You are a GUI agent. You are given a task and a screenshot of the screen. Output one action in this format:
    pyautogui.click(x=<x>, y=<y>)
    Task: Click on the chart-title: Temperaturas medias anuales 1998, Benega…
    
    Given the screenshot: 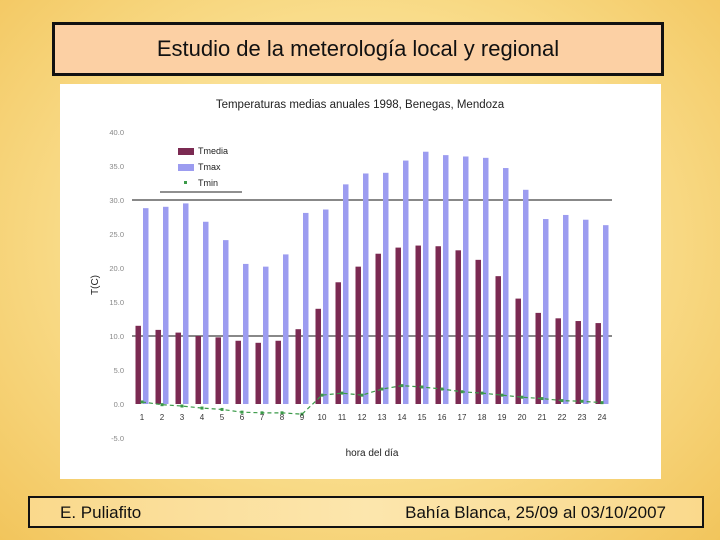 What is the action you would take?
    pyautogui.click(x=360, y=105)
    